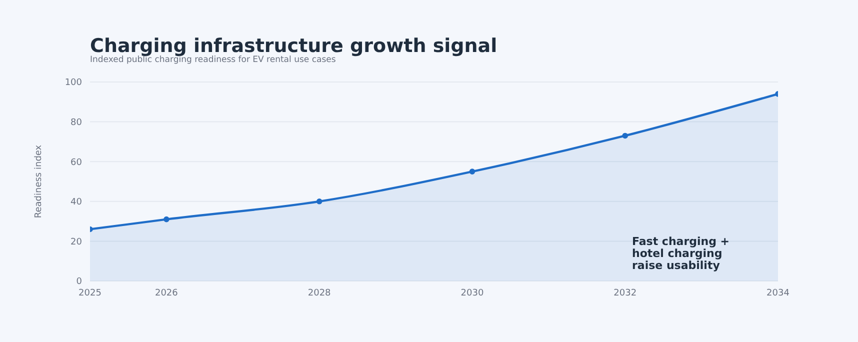 Image resolution: width=858 pixels, height=342 pixels. What do you see at coordinates (213, 60) in the screenshot?
I see `chart-subtitle: Indexed public charging readiness for EV rental use cases` at bounding box center [213, 60].